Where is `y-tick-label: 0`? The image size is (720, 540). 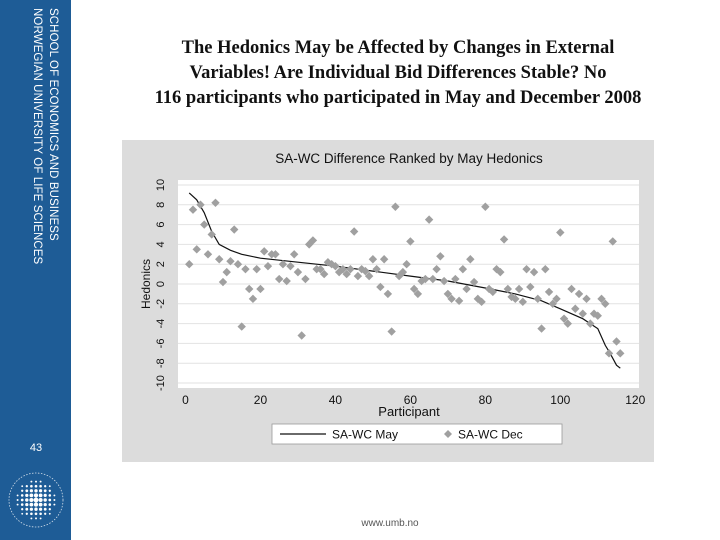
y-tick-label: 0 is located at coordinates (161, 284).